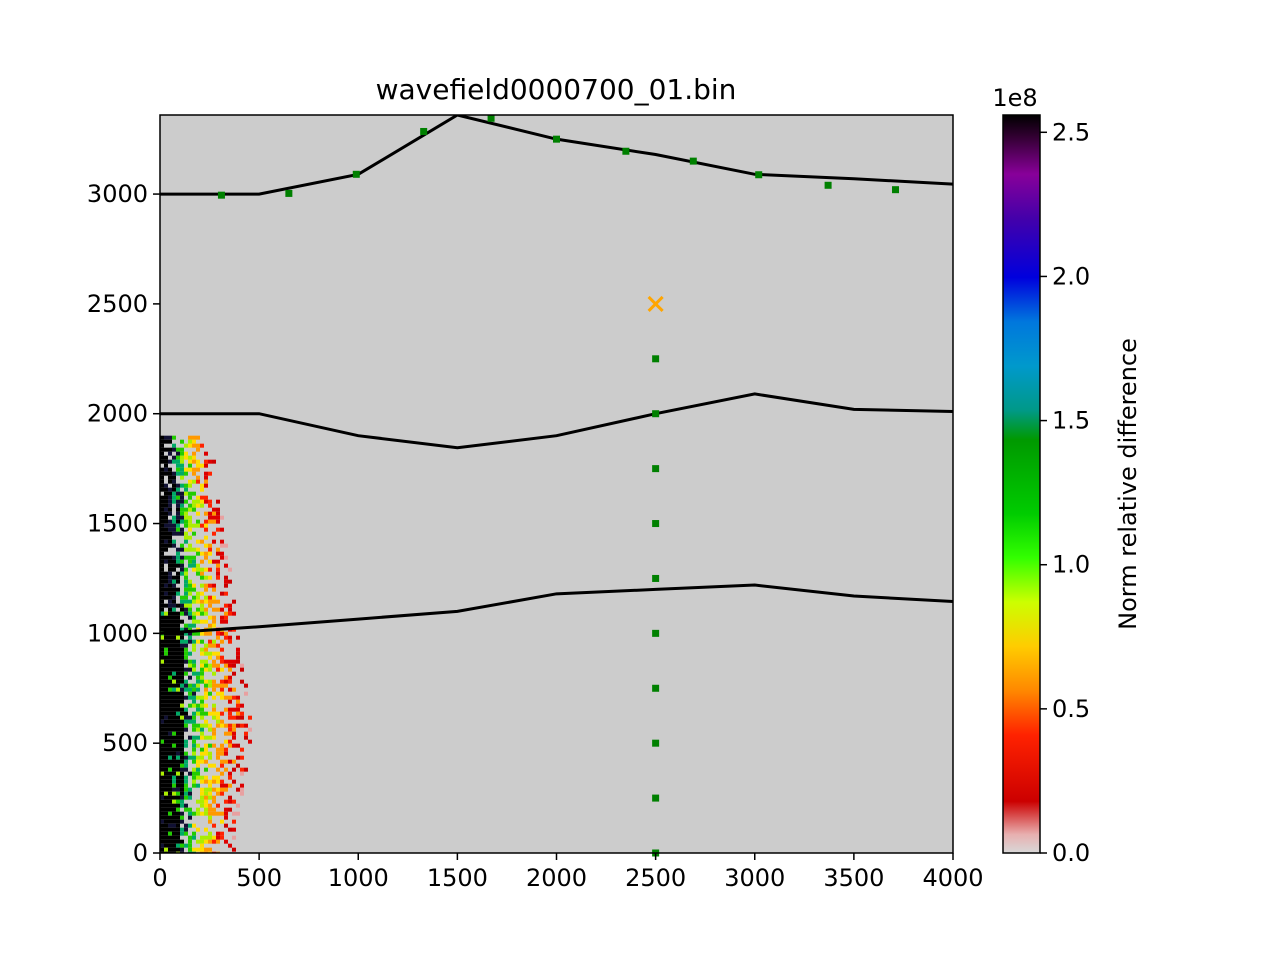  What do you see at coordinates (556, 89) in the screenshot?
I see `chart-title: wavefield0000700_01.bin` at bounding box center [556, 89].